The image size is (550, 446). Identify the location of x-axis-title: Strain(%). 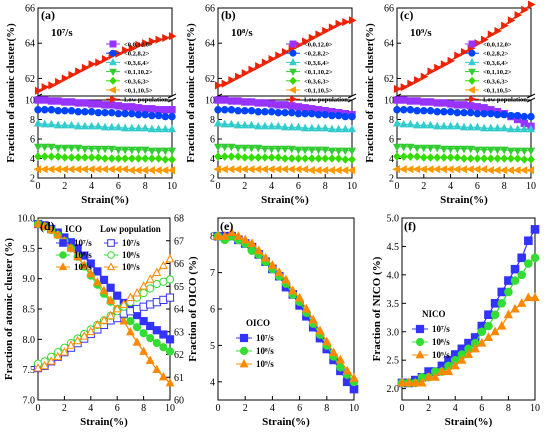
(105, 200).